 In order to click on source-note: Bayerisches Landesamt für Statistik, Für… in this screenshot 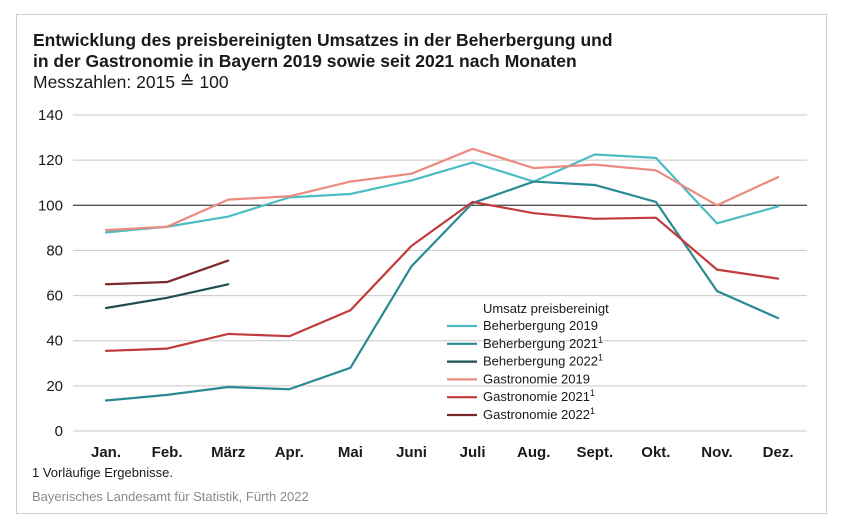, I will do `click(170, 496)`.